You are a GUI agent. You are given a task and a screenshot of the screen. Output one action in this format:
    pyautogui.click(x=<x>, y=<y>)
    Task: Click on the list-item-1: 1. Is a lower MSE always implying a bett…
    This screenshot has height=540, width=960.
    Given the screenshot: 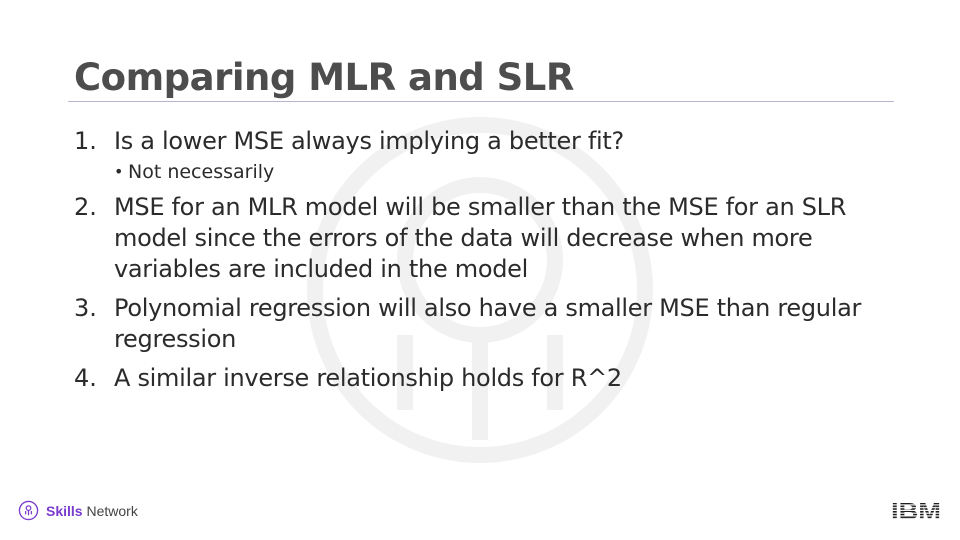 What is the action you would take?
    pyautogui.click(x=489, y=155)
    